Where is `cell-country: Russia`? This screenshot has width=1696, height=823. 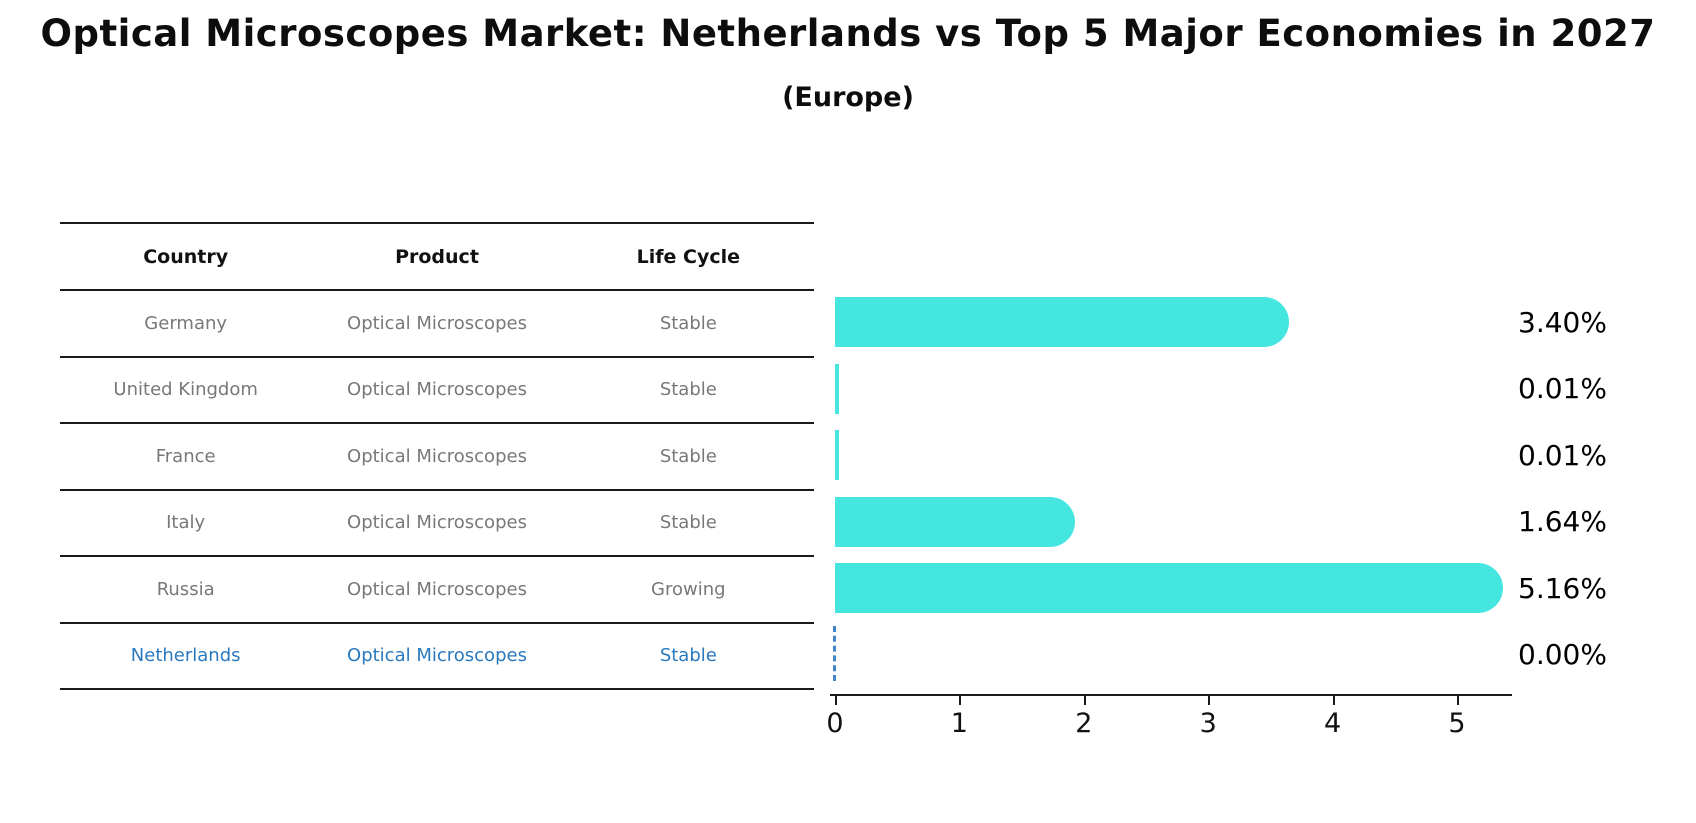 cell-country: Russia is located at coordinates (185, 589).